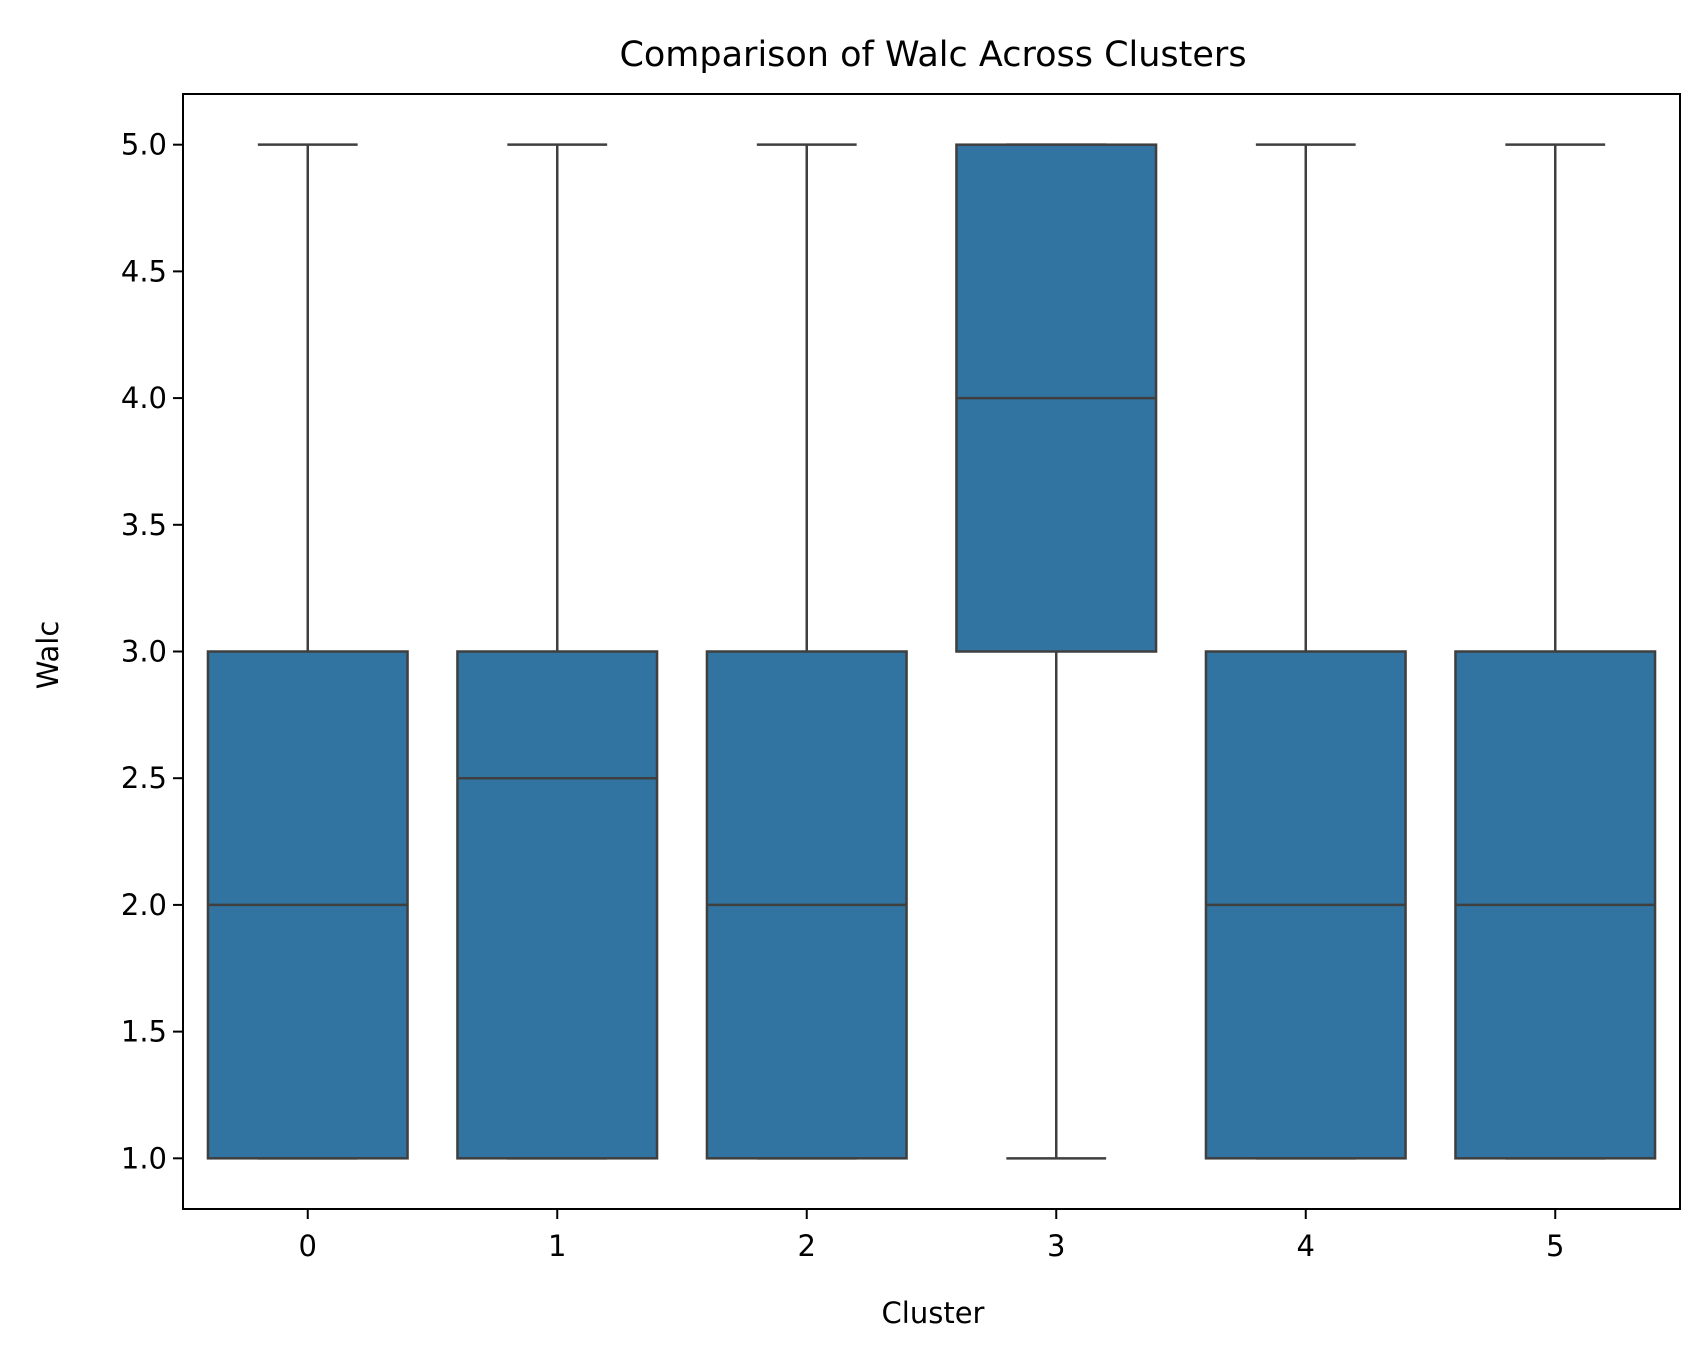 The width and height of the screenshot is (1700, 1357). Describe the element at coordinates (144, 1158) in the screenshot. I see `y-tick-label: 1.0` at that location.